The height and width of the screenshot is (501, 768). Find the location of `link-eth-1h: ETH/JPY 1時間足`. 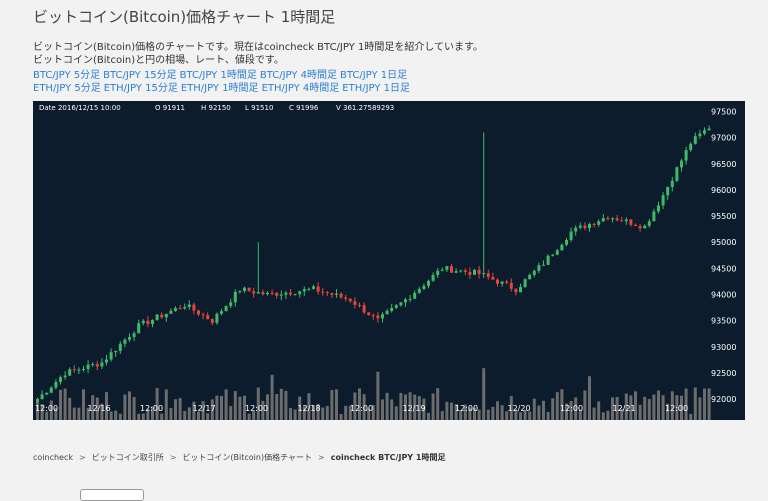

link-eth-1h: ETH/JPY 1時間足 is located at coordinates (219, 88).